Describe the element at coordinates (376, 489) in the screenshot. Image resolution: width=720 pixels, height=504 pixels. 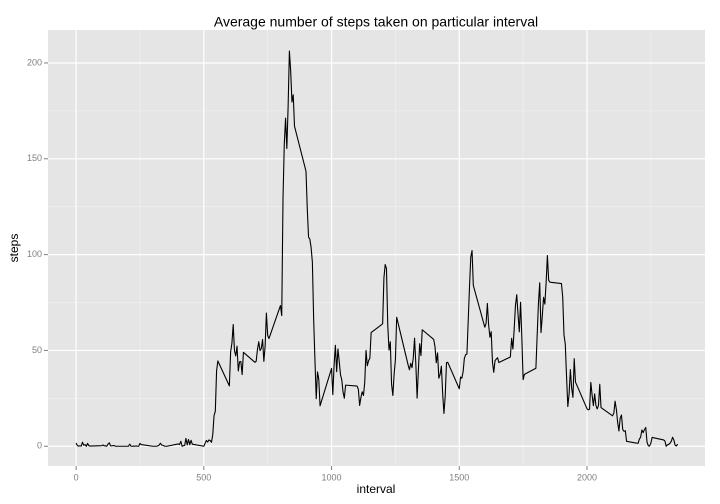
I see `x-axis-label: interval` at that location.